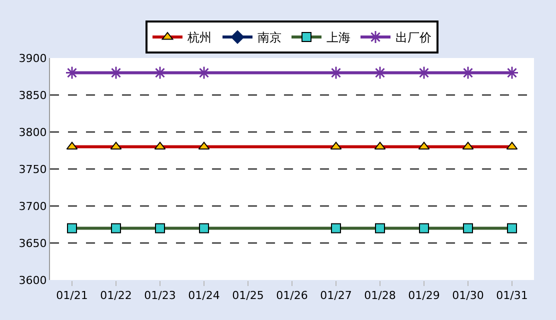 Image resolution: width=556 pixels, height=320 pixels. I want to click on legend-label: 出厂价, so click(414, 37).